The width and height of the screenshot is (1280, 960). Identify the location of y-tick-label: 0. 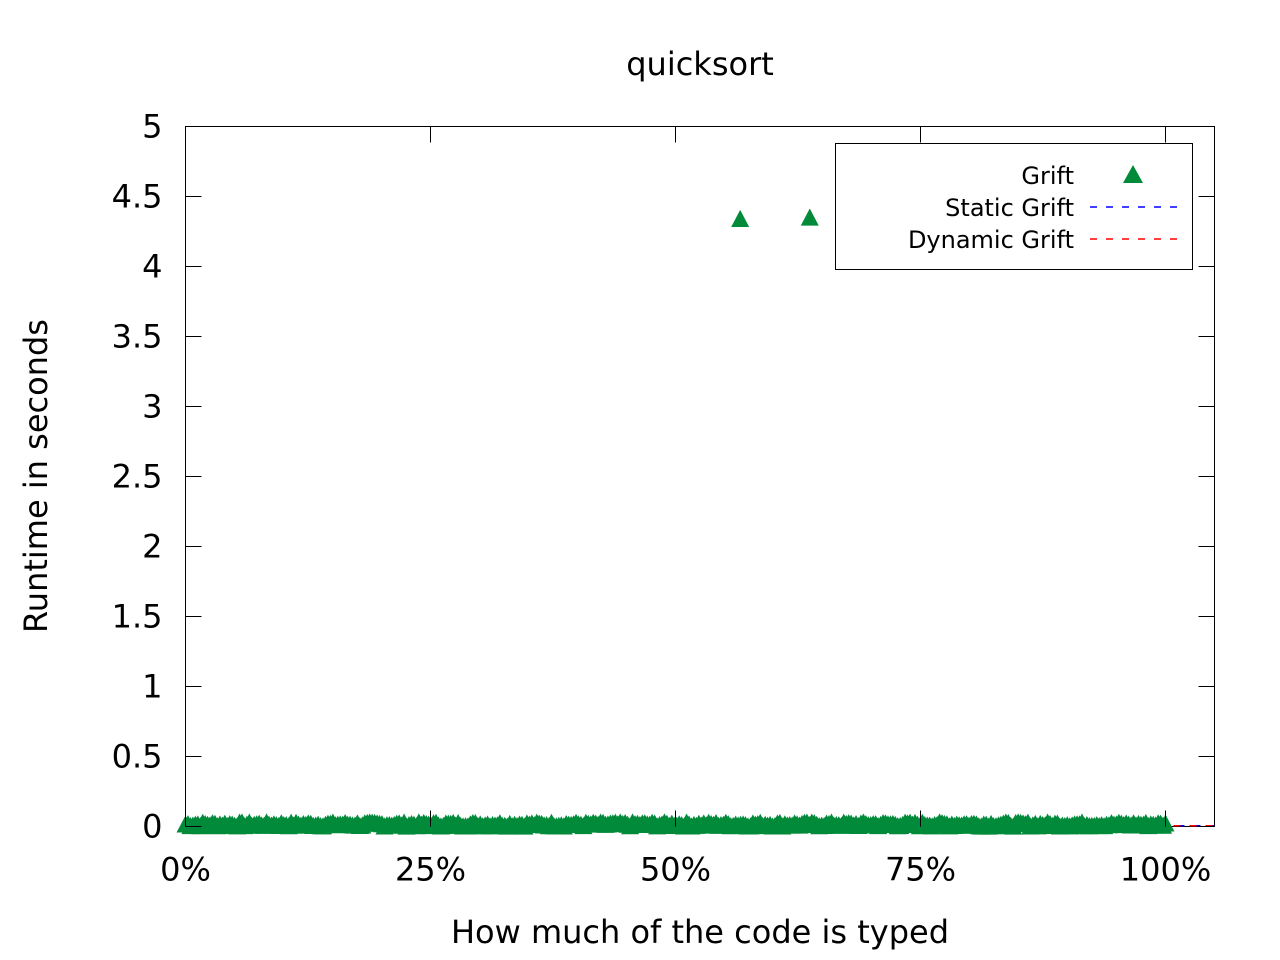
(152, 827).